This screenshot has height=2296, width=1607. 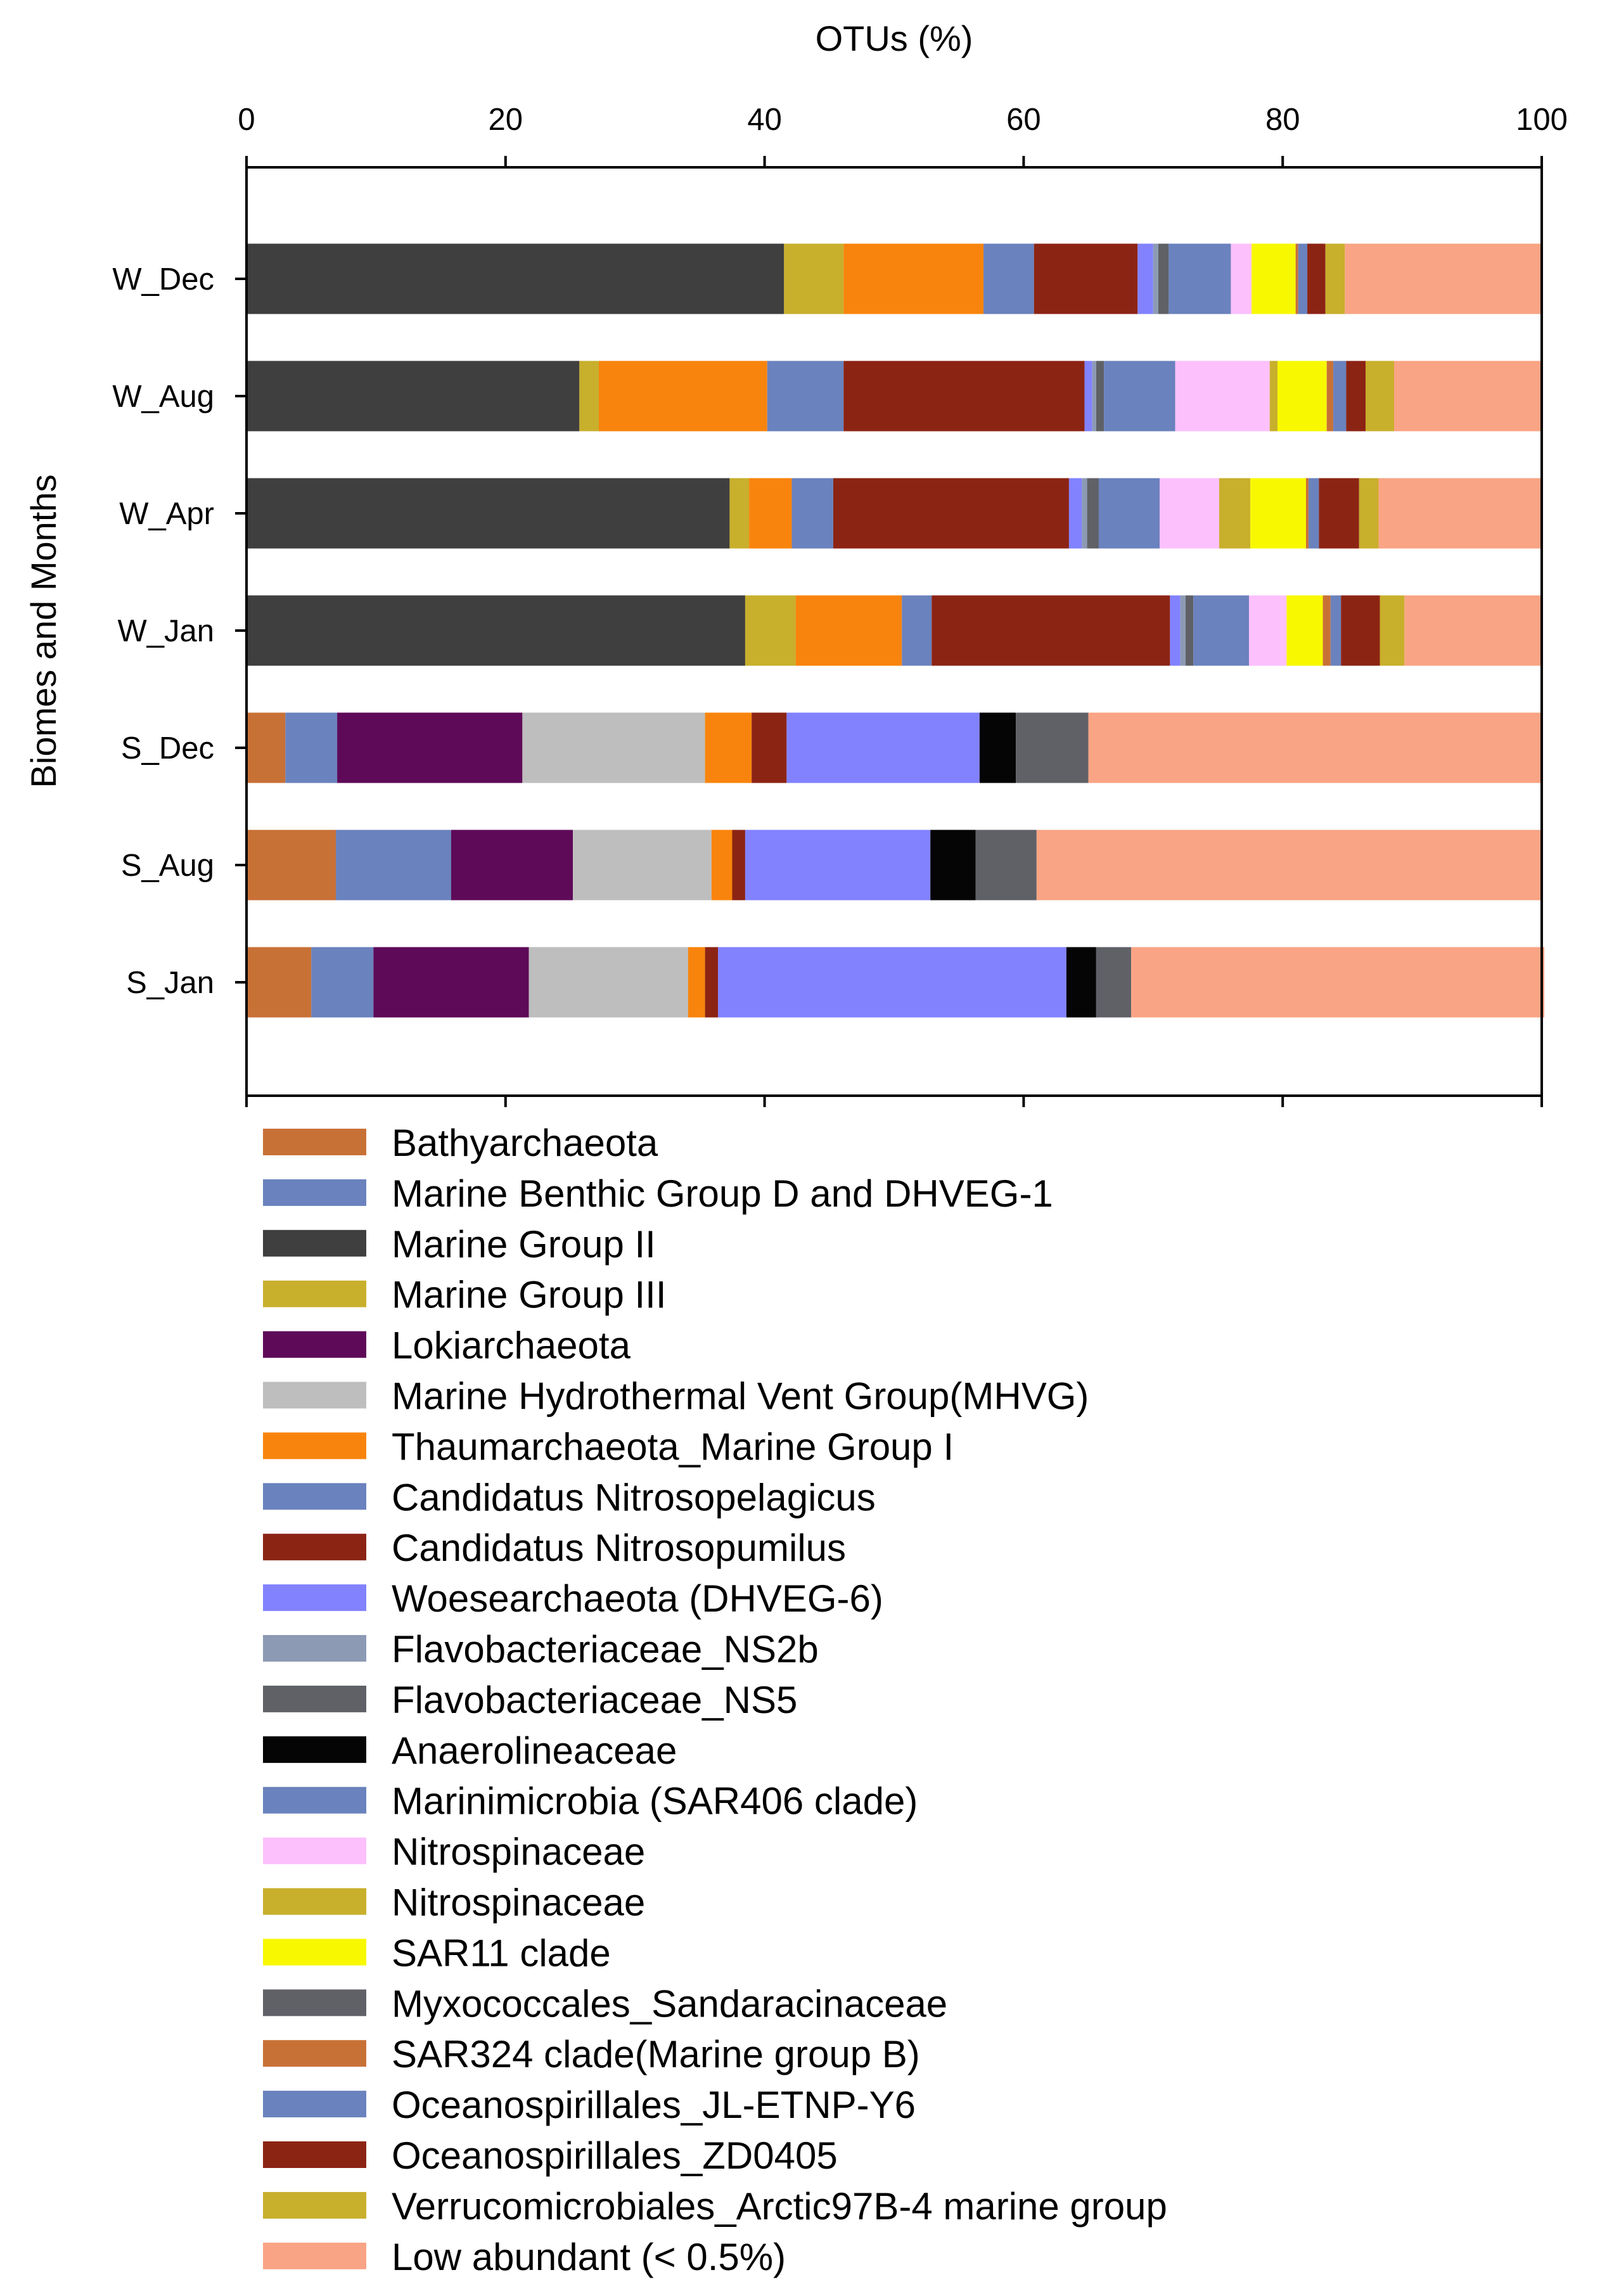 I want to click on x-tick-label: 80, so click(x=1282, y=120).